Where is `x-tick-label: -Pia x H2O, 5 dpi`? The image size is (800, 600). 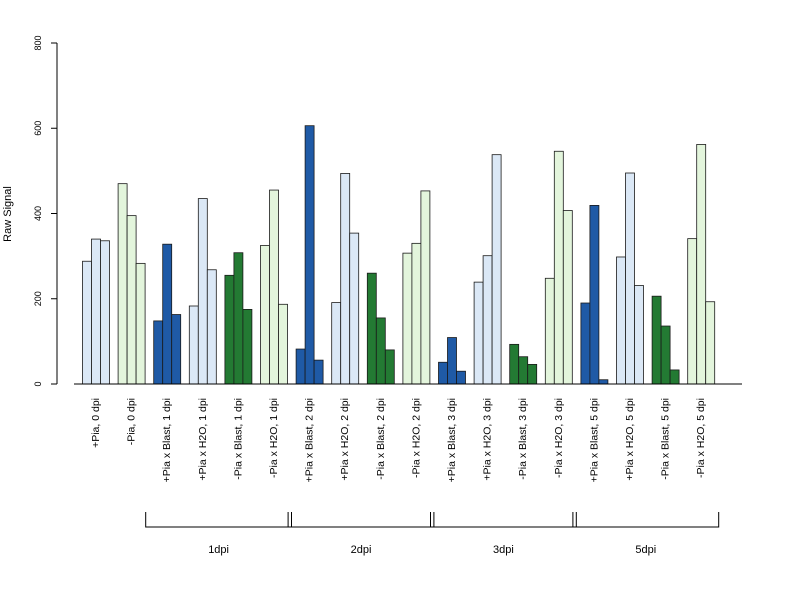
x-tick-label: -Pia x H2O, 5 dpi is located at coordinates (701, 438).